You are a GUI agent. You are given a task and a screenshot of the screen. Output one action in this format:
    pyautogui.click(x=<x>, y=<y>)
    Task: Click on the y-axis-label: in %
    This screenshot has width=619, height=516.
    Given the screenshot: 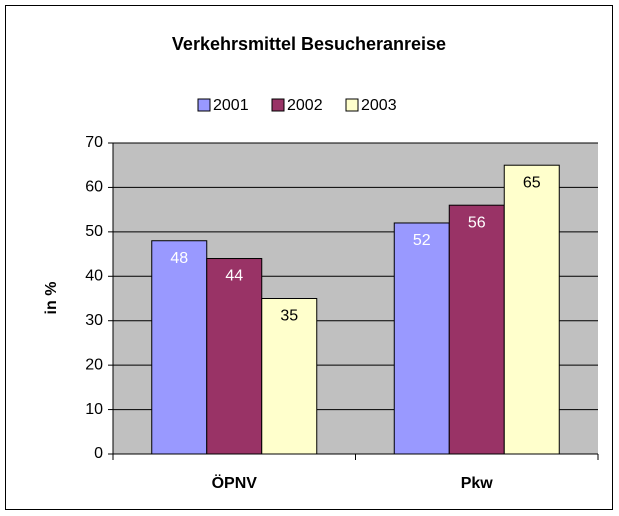 What is the action you would take?
    pyautogui.click(x=51, y=298)
    